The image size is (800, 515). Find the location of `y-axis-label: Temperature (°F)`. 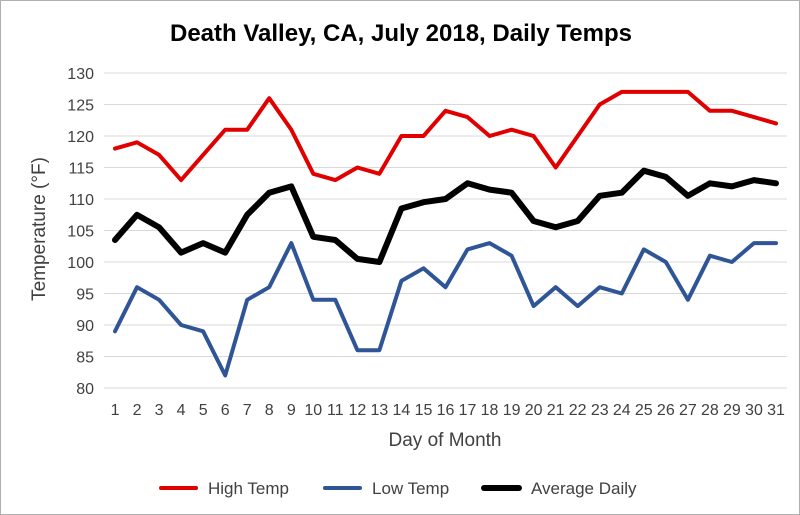

y-axis-label: Temperature (°F) is located at coordinates (39, 229).